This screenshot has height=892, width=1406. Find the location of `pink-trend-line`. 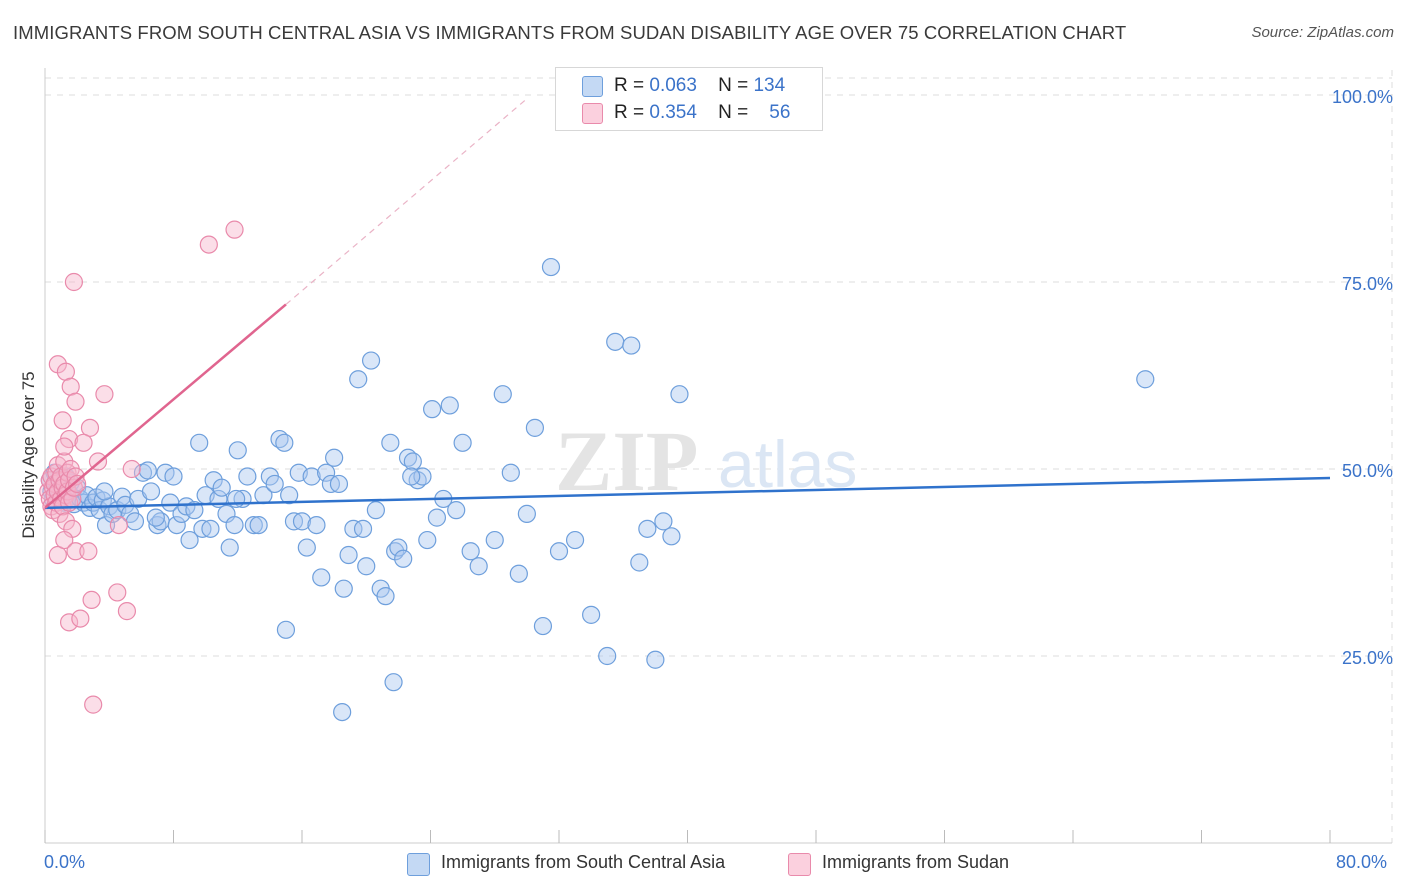

pink-trend-line is located at coordinates (165, 406).